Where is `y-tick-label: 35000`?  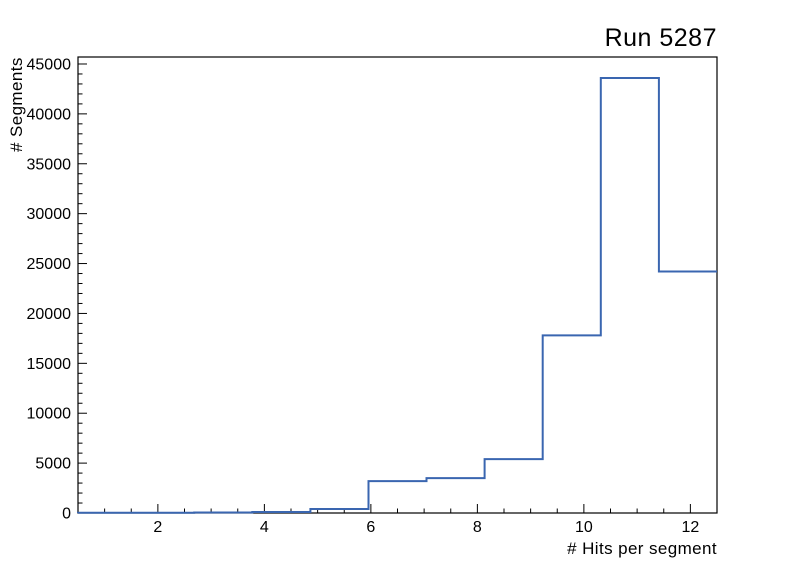 y-tick-label: 35000 is located at coordinates (49, 164).